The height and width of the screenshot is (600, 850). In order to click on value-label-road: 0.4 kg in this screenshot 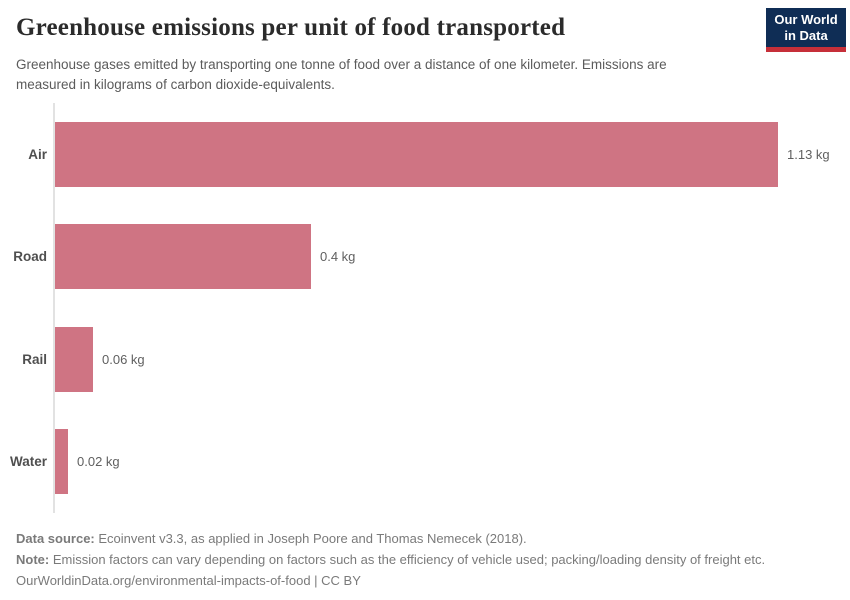, I will do `click(338, 257)`.